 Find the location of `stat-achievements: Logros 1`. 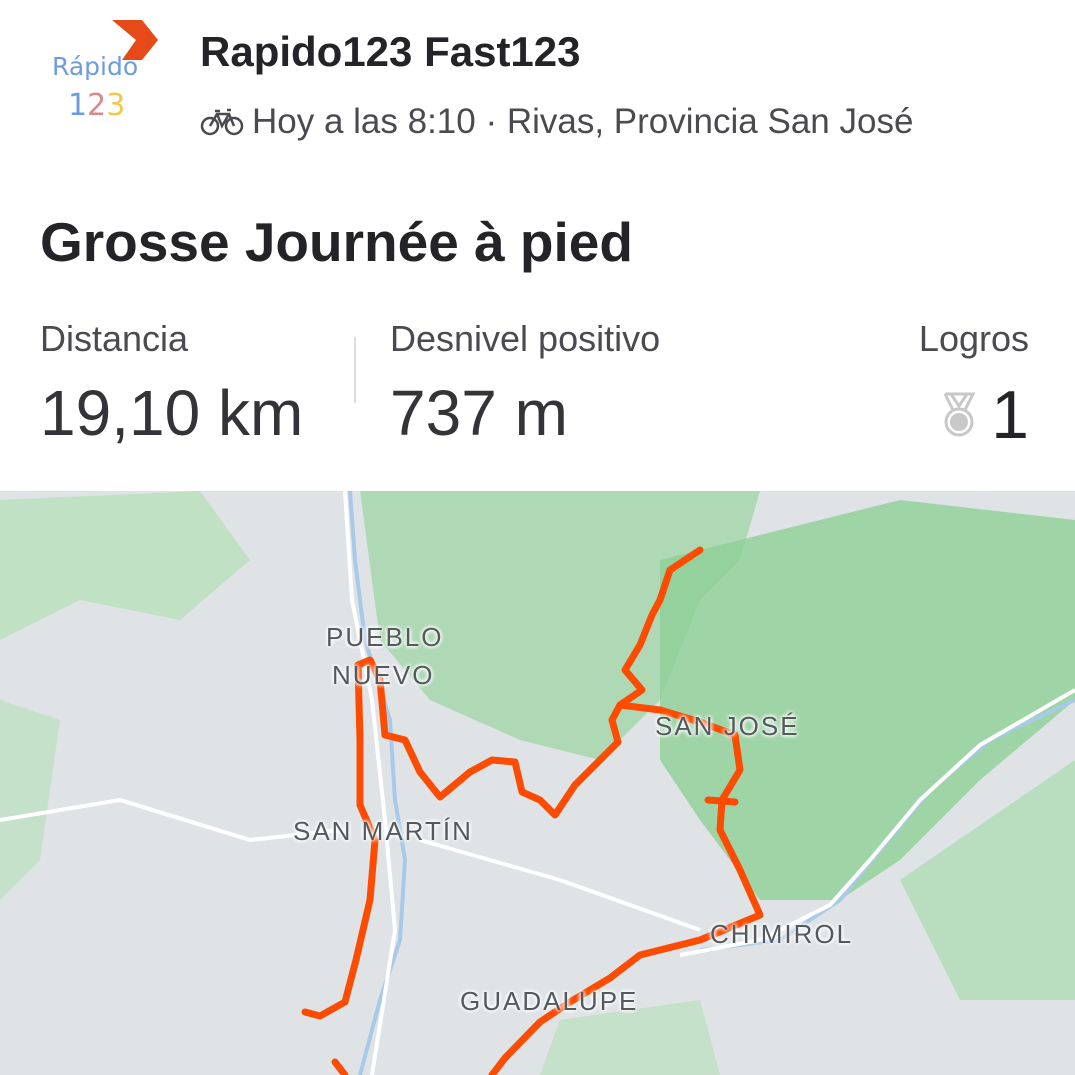

stat-achievements: Logros 1 is located at coordinates (974, 386).